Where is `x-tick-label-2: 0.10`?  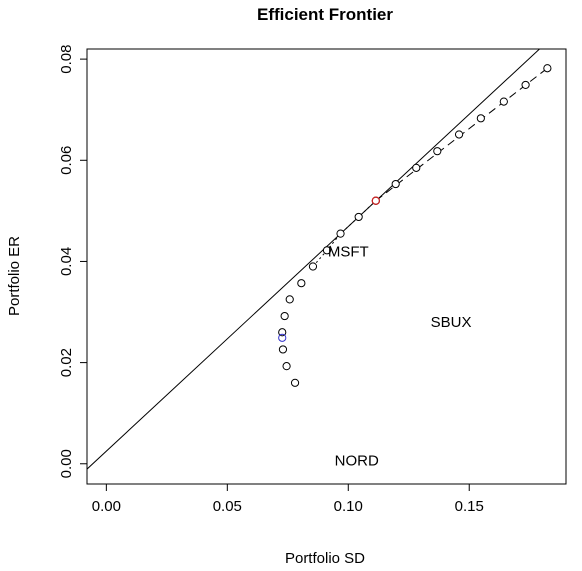
x-tick-label-2: 0.10 is located at coordinates (348, 506).